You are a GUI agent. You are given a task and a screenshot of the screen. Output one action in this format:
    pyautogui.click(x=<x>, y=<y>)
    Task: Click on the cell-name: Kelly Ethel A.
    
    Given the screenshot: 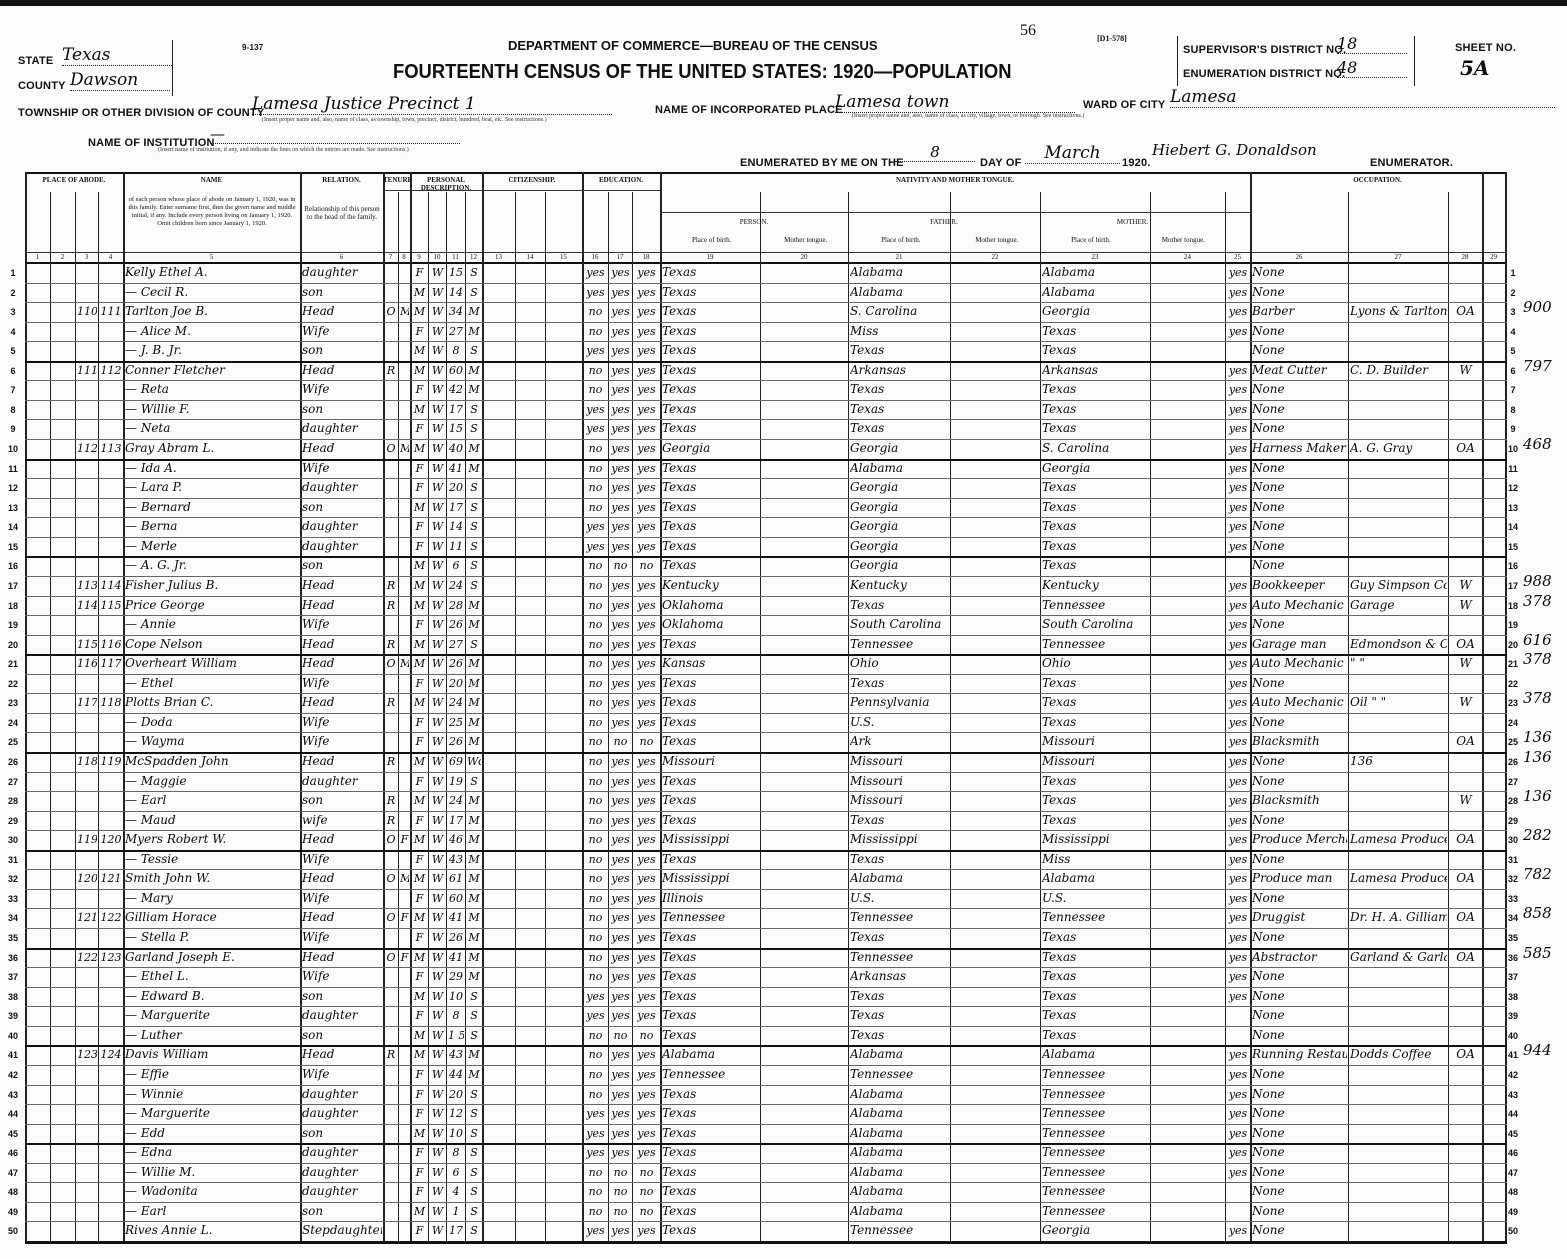 What is the action you would take?
    pyautogui.click(x=166, y=272)
    